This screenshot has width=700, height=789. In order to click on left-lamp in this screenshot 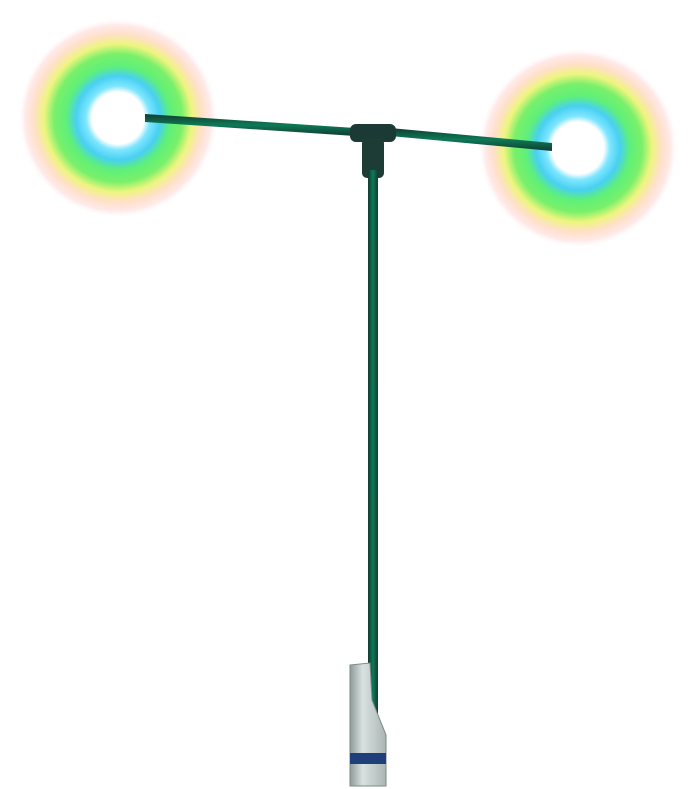, I will do `click(118, 118)`.